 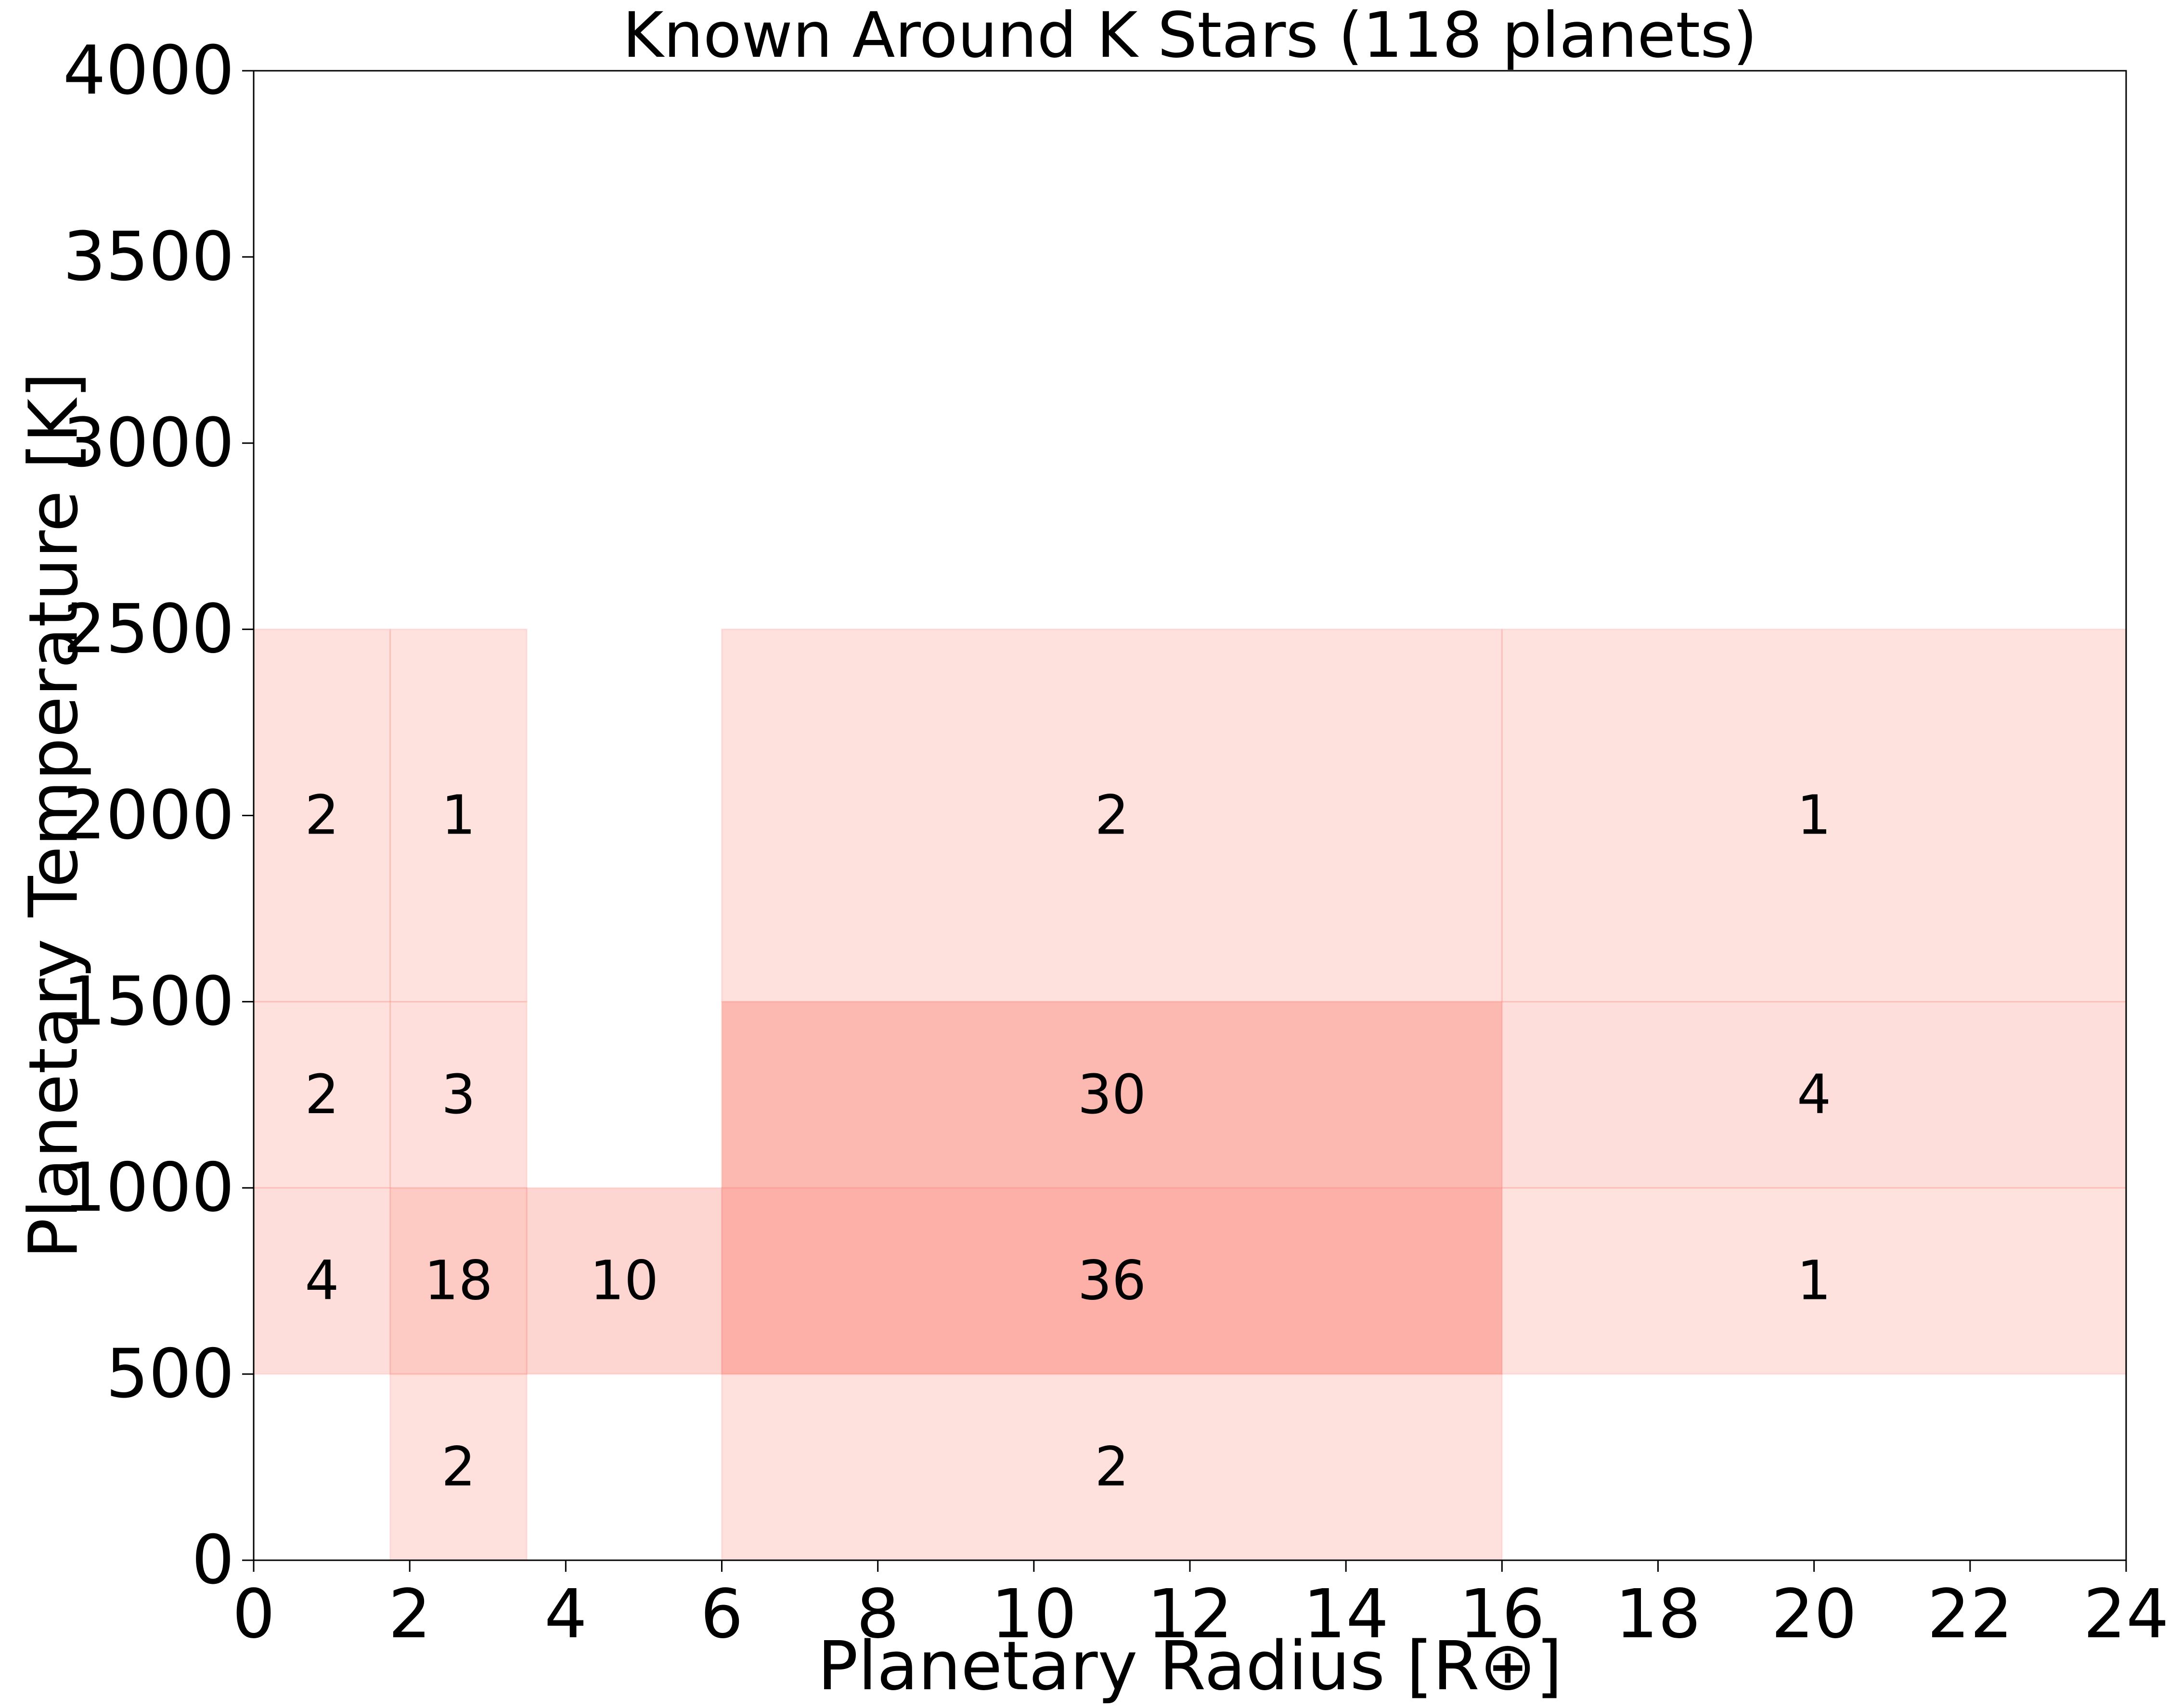 I want to click on cell-count-label: 18, so click(x=458, y=1281).